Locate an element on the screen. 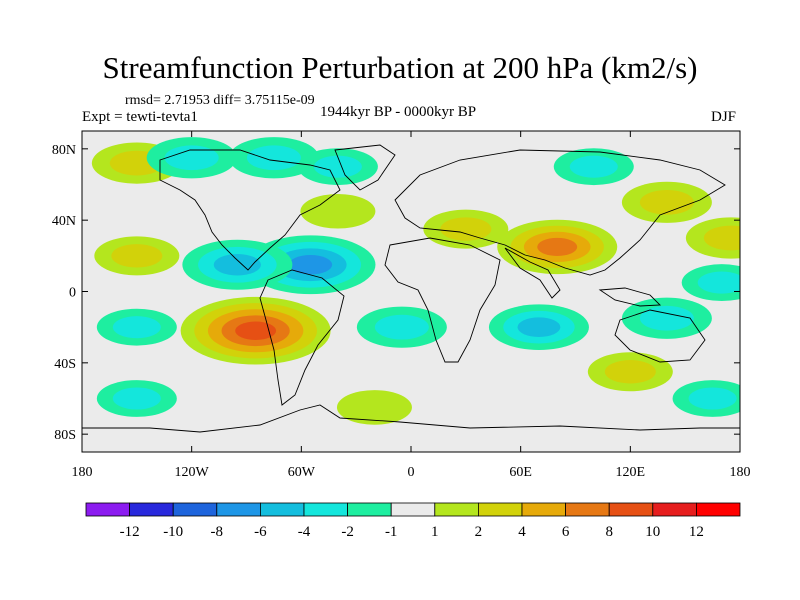 This screenshot has height=600, width=800. colorbar-label: 12 is located at coordinates (696, 532).